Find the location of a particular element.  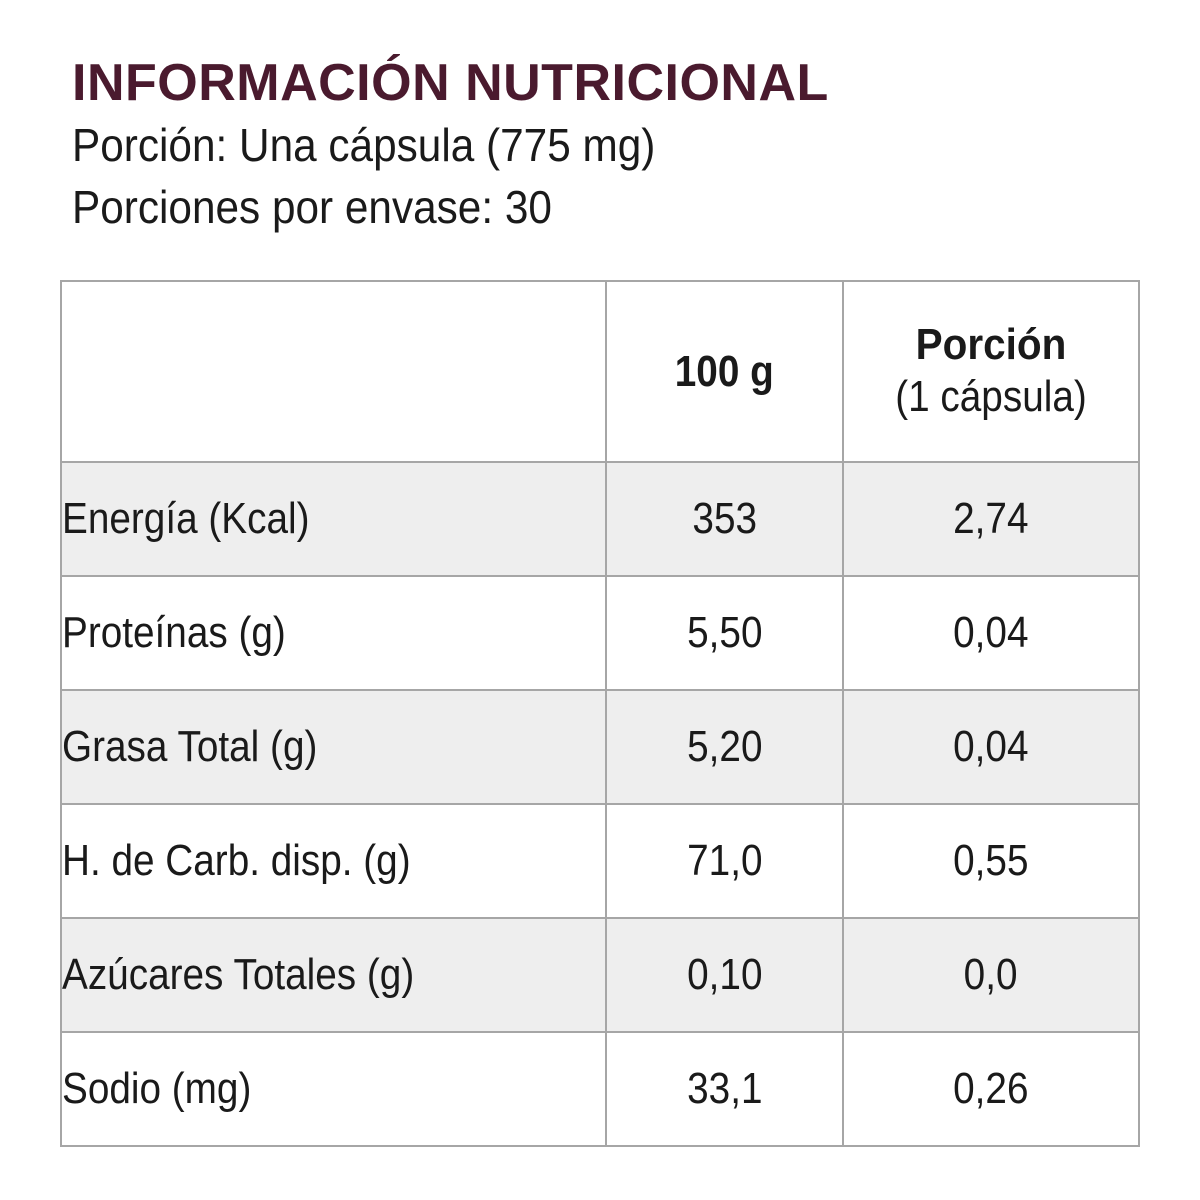

table-row: Grasa Total (g) 5,20 0,04 is located at coordinates (600, 747).